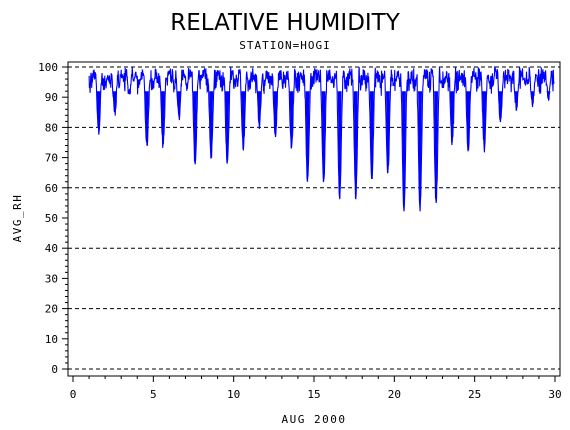  What do you see at coordinates (73, 394) in the screenshot?
I see `x-tick-label: 0` at bounding box center [73, 394].